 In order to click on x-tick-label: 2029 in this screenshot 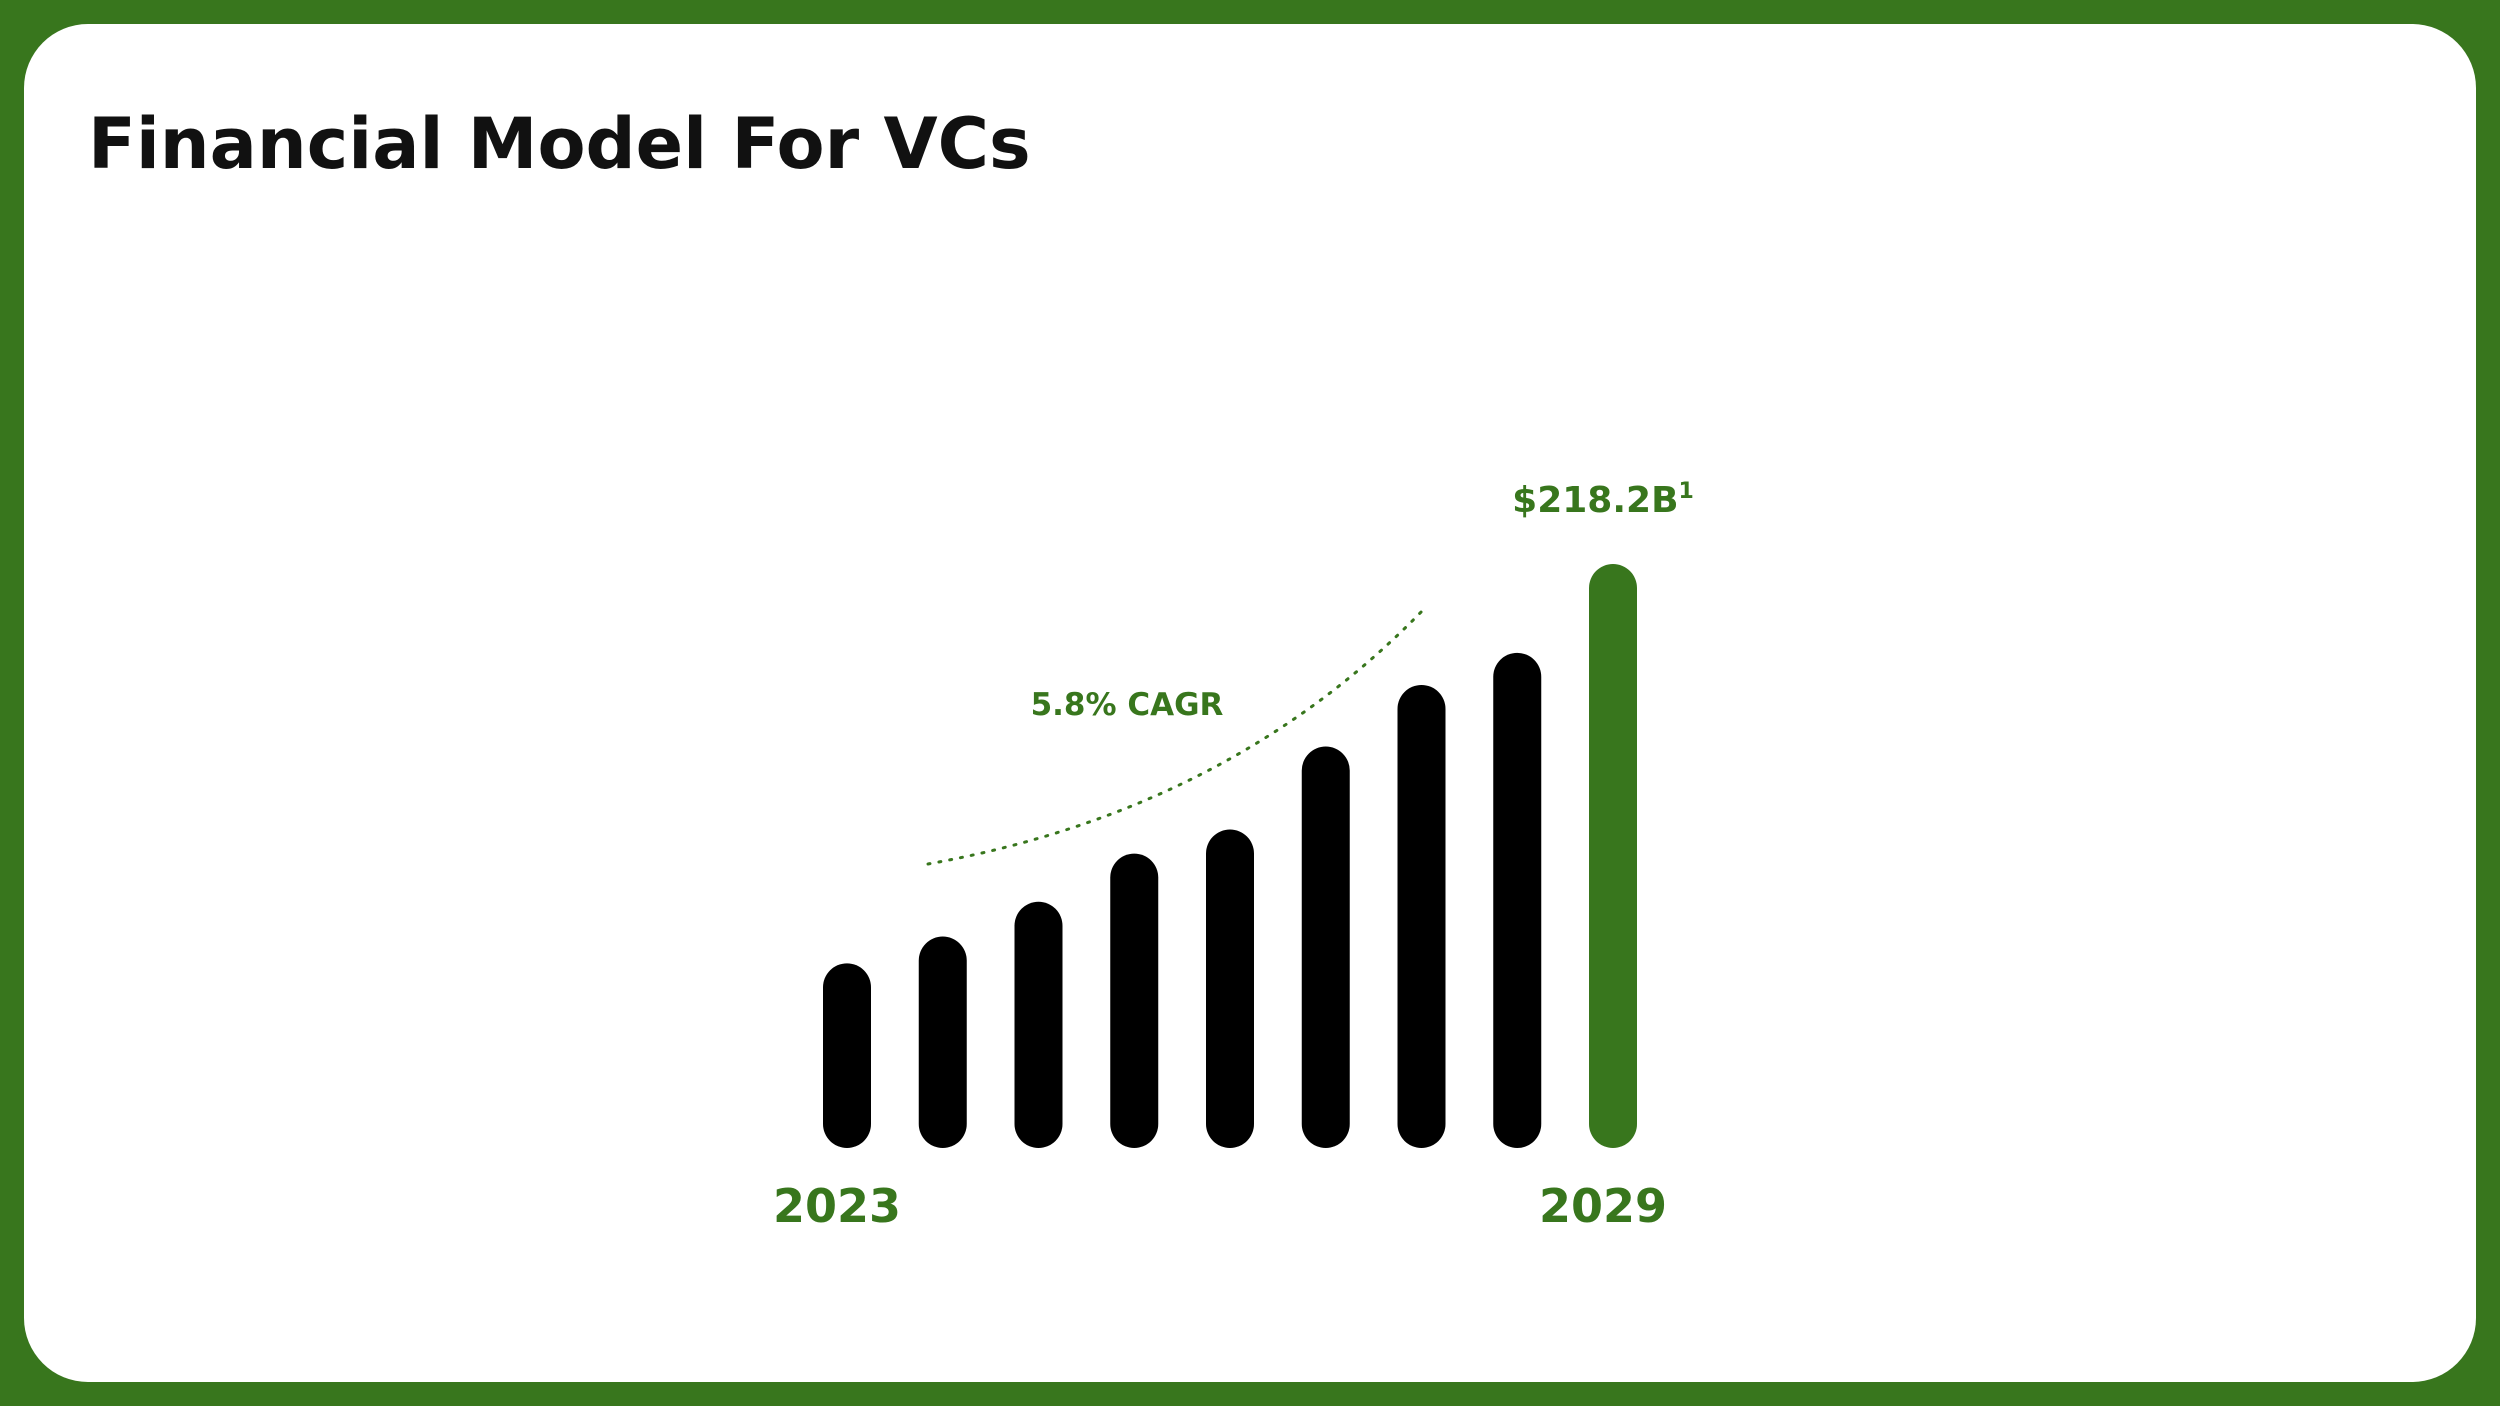, I will do `click(1603, 1206)`.